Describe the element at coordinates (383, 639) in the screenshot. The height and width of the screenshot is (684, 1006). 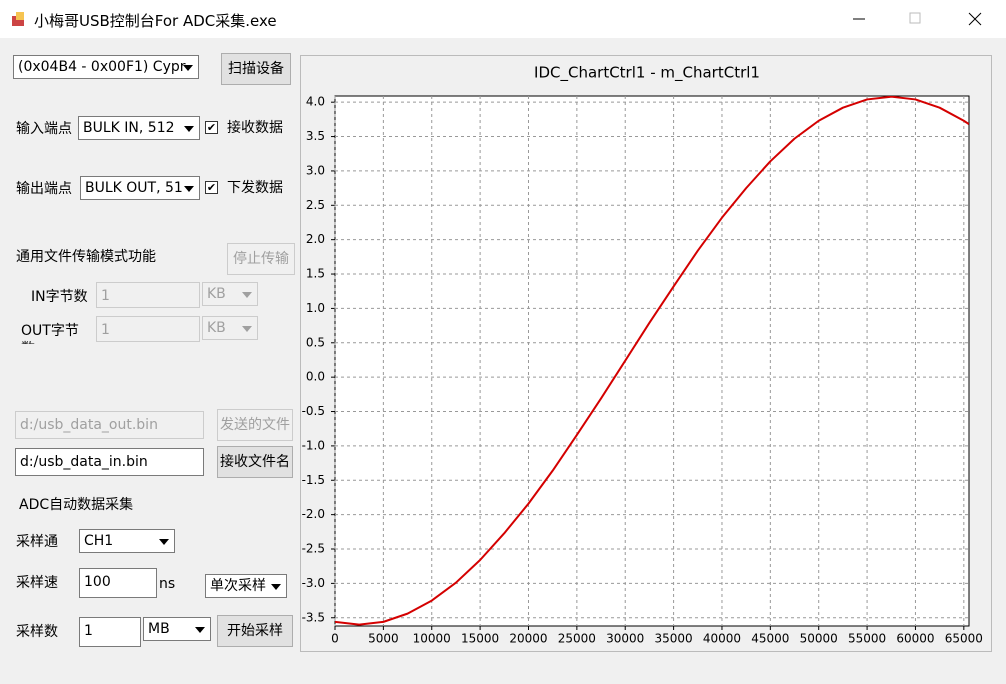
I see `x-tick-label: 5000` at that location.